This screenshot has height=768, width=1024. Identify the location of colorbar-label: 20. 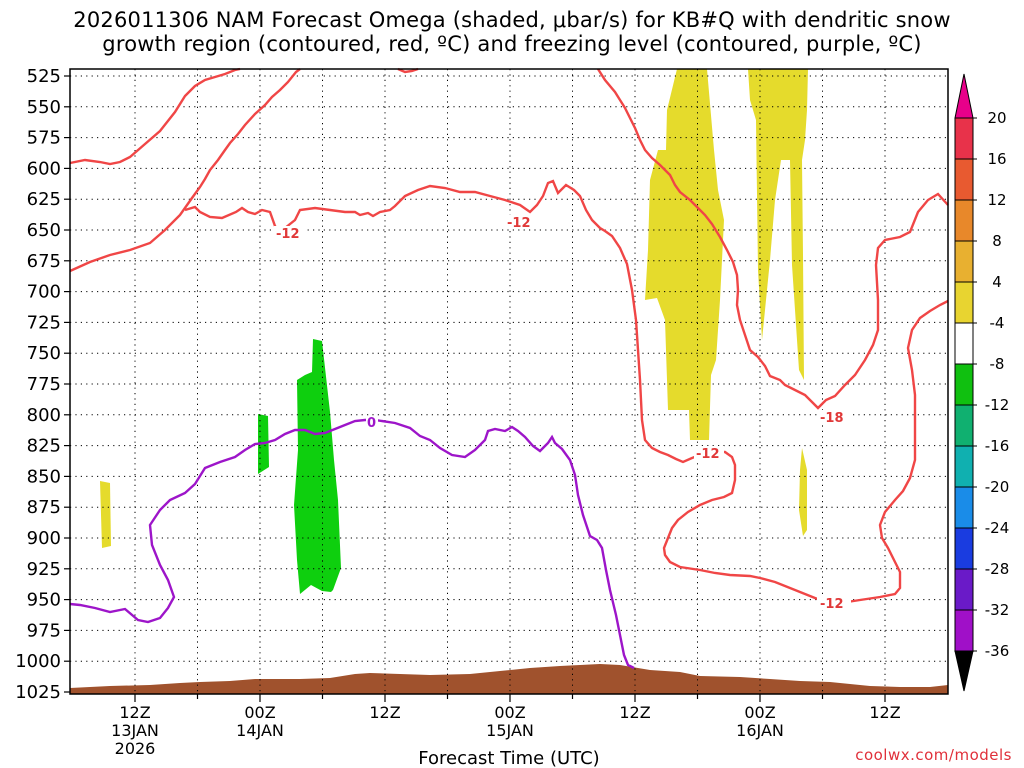
(996, 118).